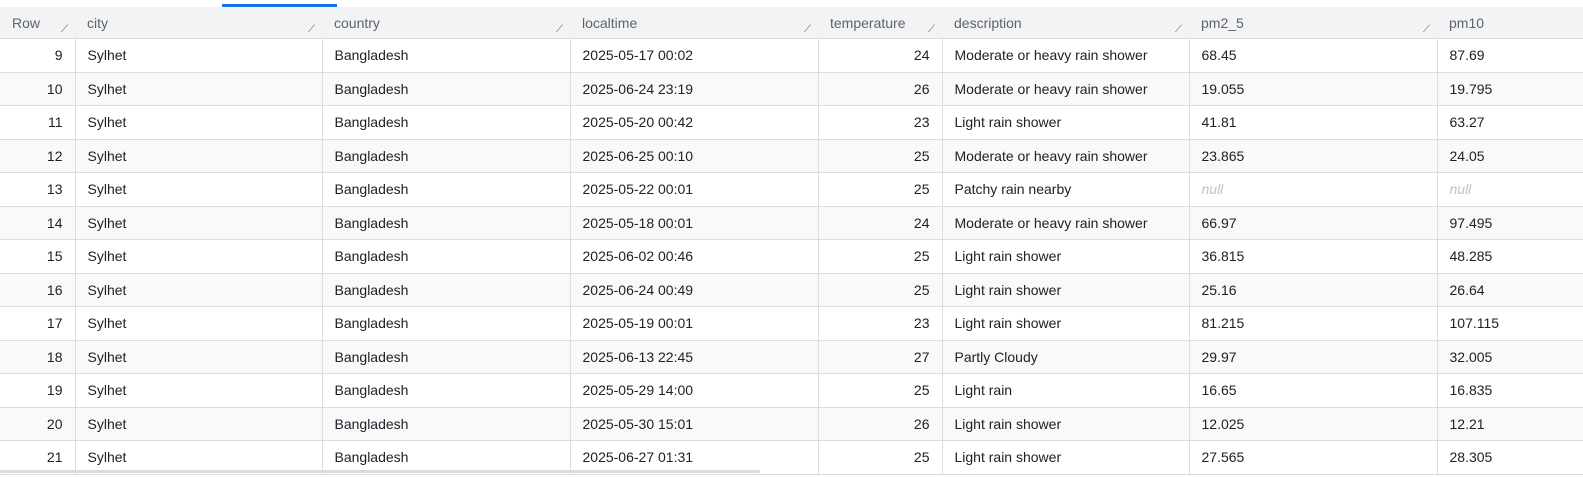  I want to click on localtime-cell: 2025-05-20 00:42, so click(694, 122).